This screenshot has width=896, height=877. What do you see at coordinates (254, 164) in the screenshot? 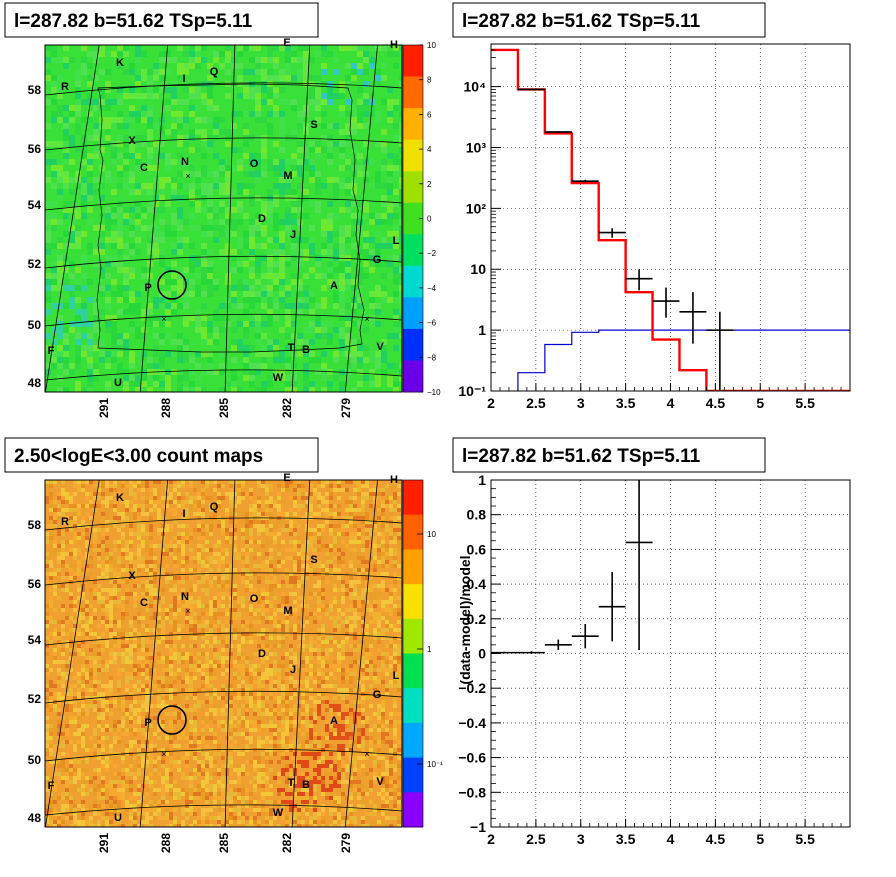
I see `source-label: O` at bounding box center [254, 164].